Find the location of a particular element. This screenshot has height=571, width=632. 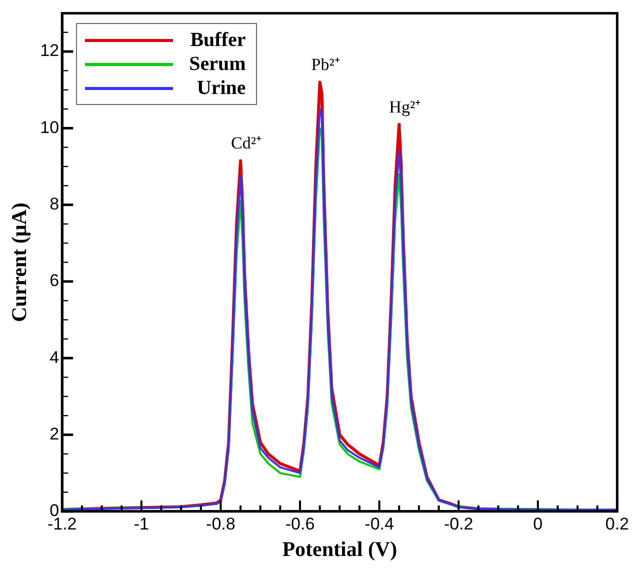

annotation: Pb²⁺ is located at coordinates (325, 64).